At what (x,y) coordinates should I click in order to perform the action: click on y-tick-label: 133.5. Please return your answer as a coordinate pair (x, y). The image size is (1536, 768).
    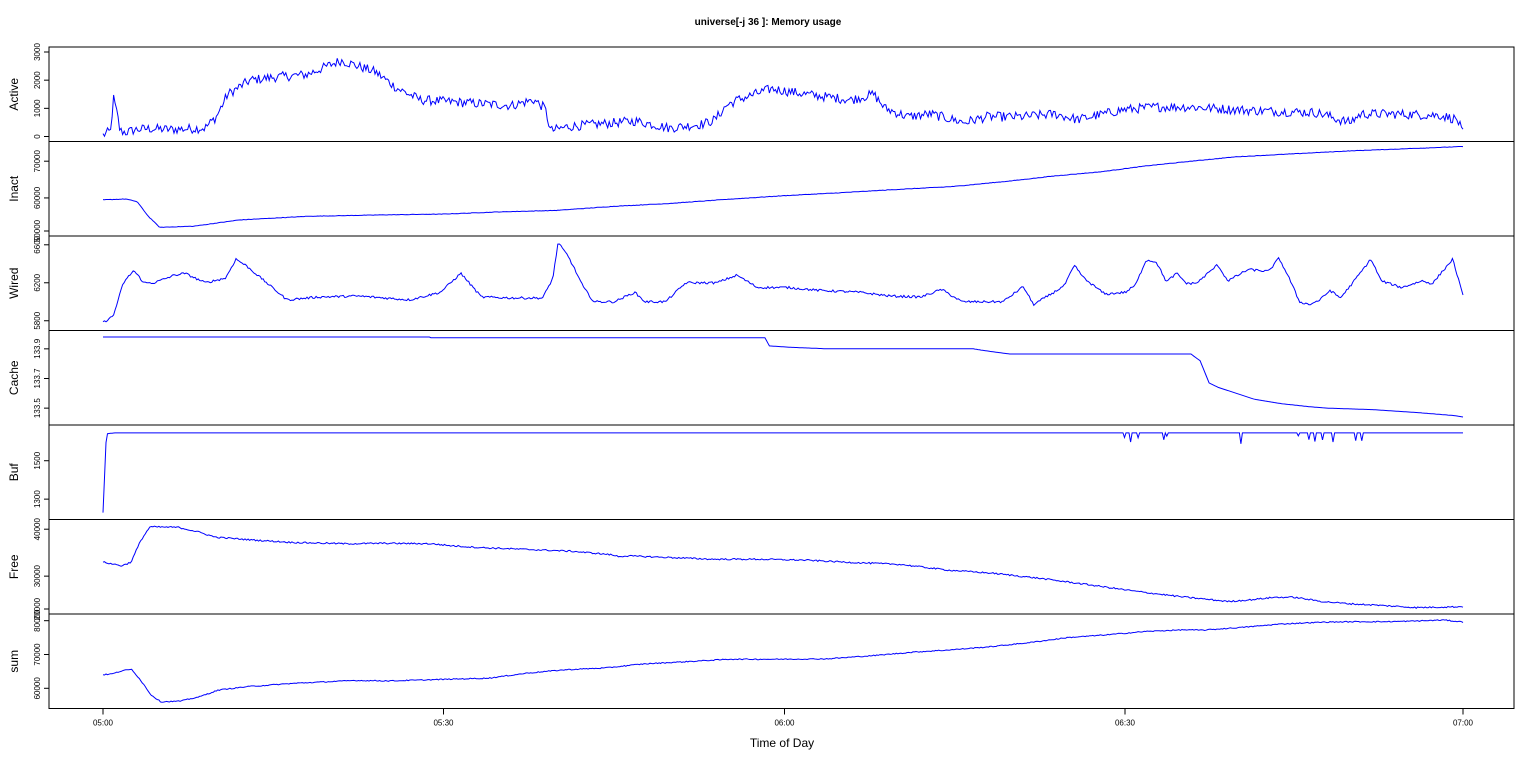
    Looking at the image, I should click on (37, 408).